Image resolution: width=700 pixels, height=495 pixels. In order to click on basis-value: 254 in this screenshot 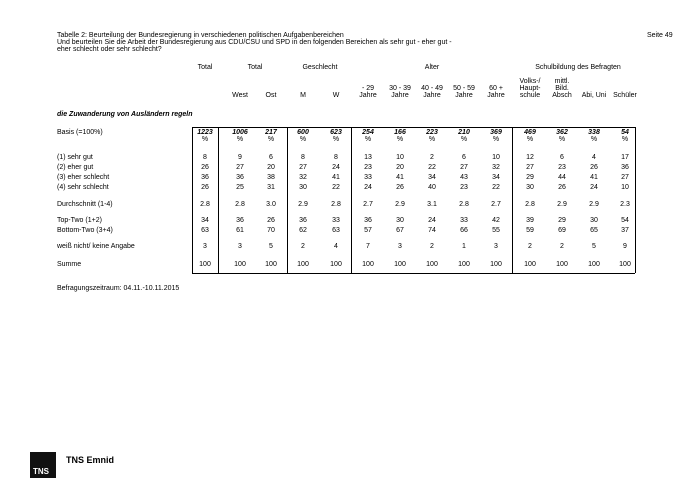, I will do `click(368, 132)`.